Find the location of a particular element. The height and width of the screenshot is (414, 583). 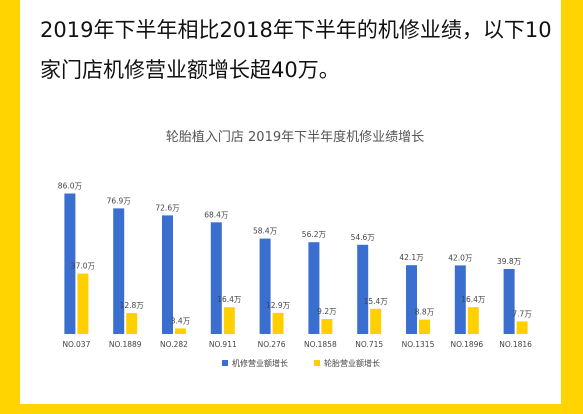

data-label: 68.4万 is located at coordinates (216, 214).